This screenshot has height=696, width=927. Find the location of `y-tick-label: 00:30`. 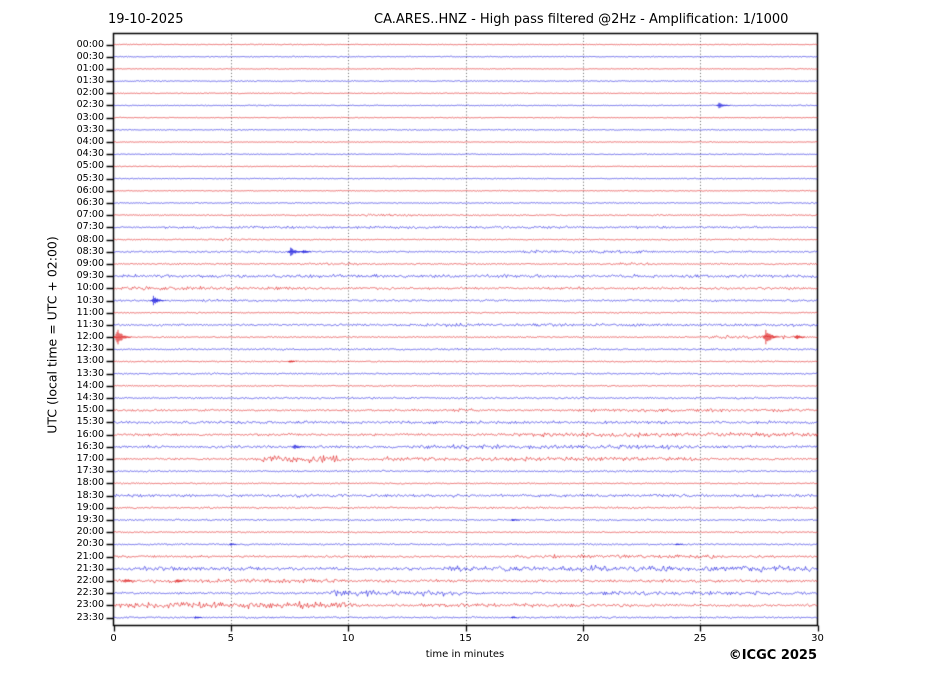

y-tick-label: 00:30 is located at coordinates (90, 56).